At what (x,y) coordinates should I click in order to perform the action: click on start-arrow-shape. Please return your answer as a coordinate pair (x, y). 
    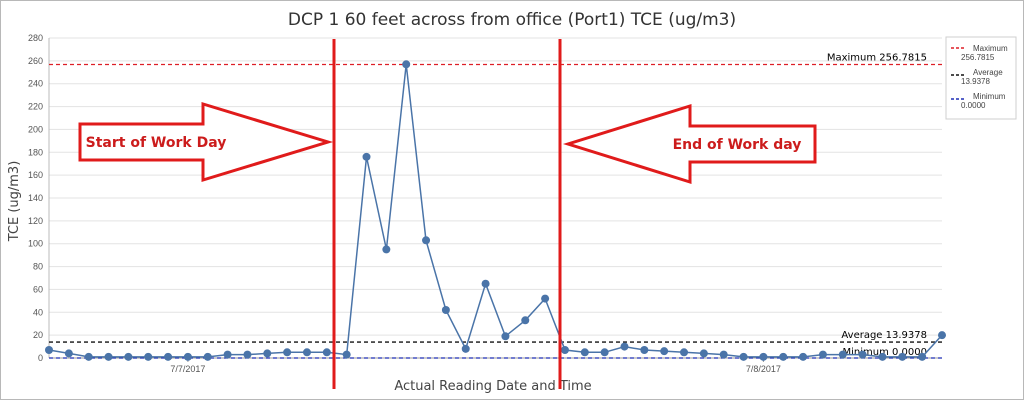
    Looking at the image, I should click on (206, 142).